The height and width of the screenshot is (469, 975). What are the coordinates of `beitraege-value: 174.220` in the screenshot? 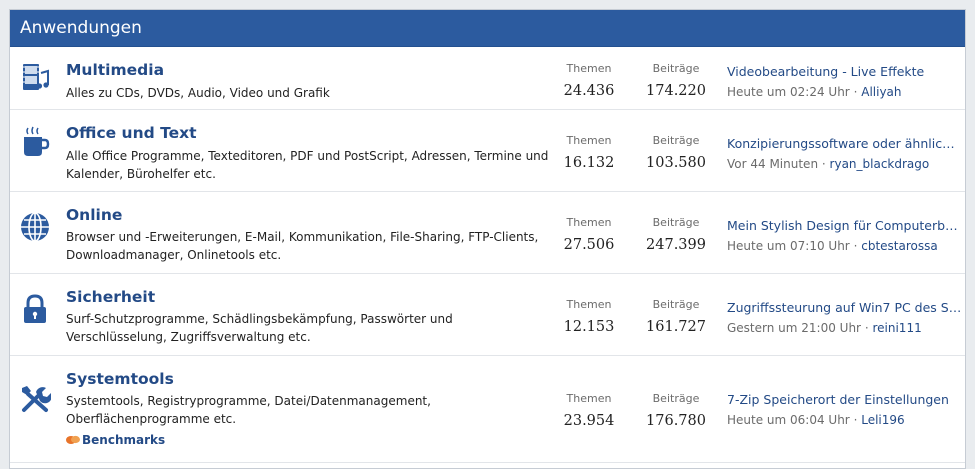 It's located at (676, 91).